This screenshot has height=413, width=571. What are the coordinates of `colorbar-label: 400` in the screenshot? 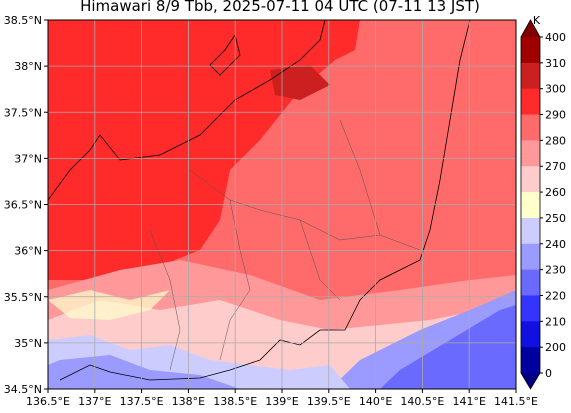 It's located at (555, 37).